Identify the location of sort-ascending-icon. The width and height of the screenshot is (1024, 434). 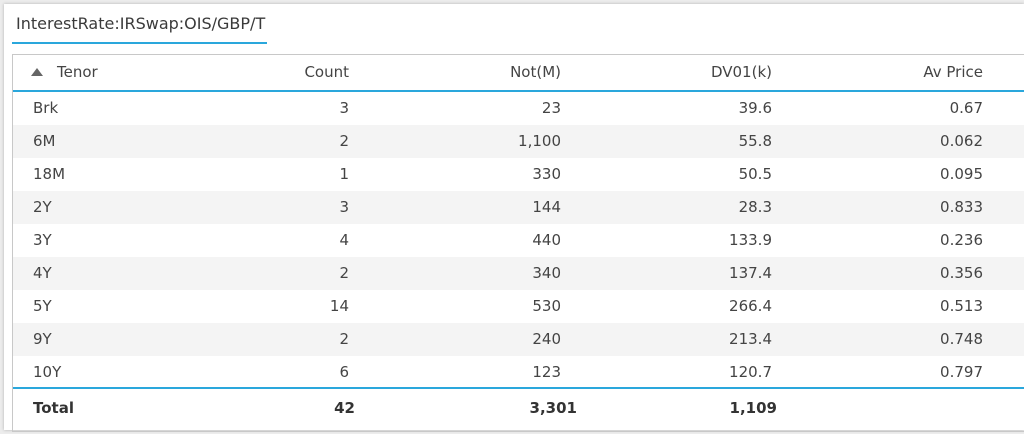
(37, 72).